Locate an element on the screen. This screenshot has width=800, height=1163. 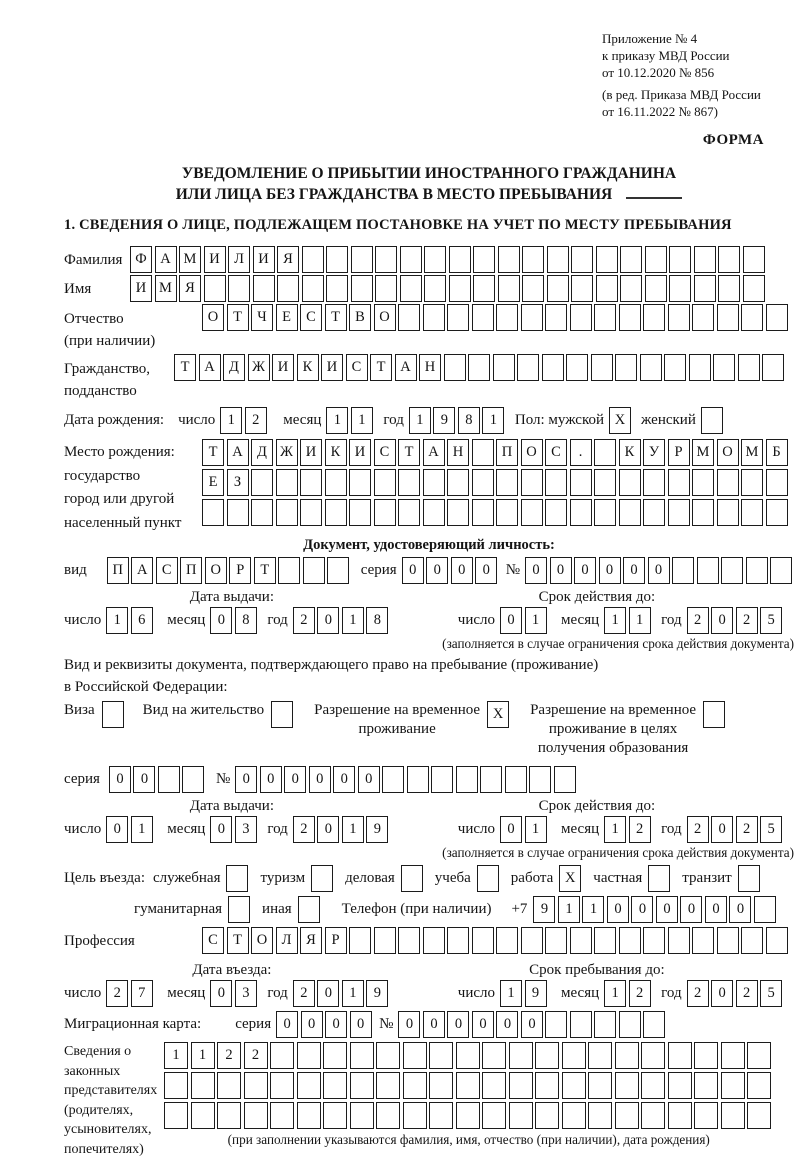
purpose-business-checkbox is located at coordinates (411, 878).